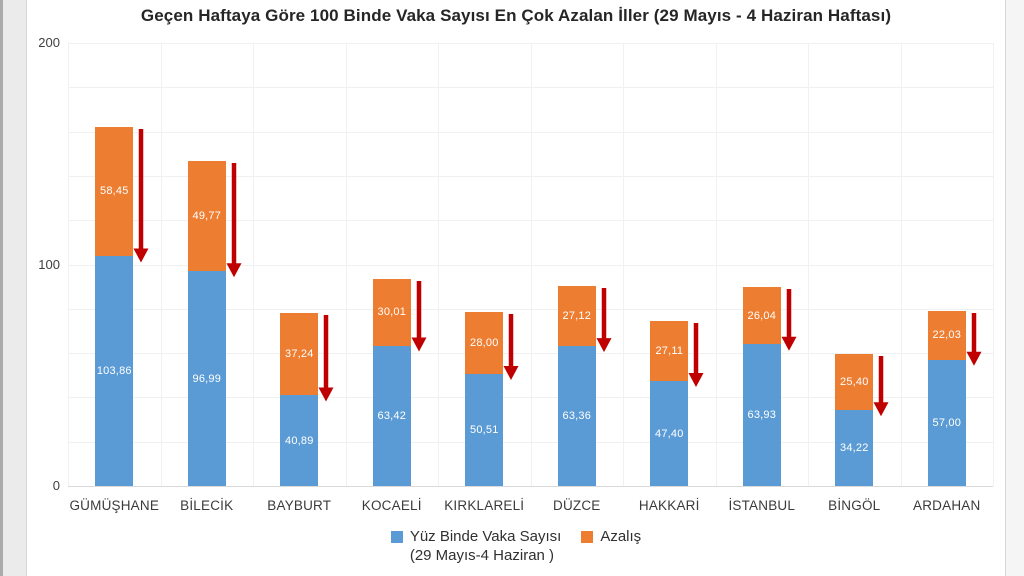 The width and height of the screenshot is (1024, 576). I want to click on bar-segment-vaka-ARDAHAN: 57,00, so click(946, 422).